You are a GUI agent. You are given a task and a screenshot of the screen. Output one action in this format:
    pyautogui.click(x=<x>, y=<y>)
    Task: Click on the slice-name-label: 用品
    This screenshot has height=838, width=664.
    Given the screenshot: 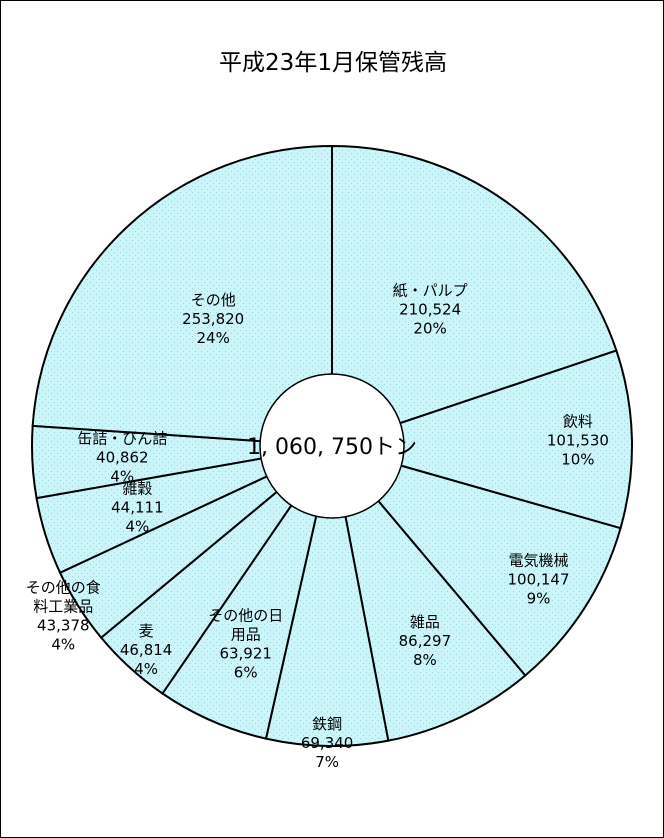 What is the action you would take?
    pyautogui.click(x=246, y=635)
    